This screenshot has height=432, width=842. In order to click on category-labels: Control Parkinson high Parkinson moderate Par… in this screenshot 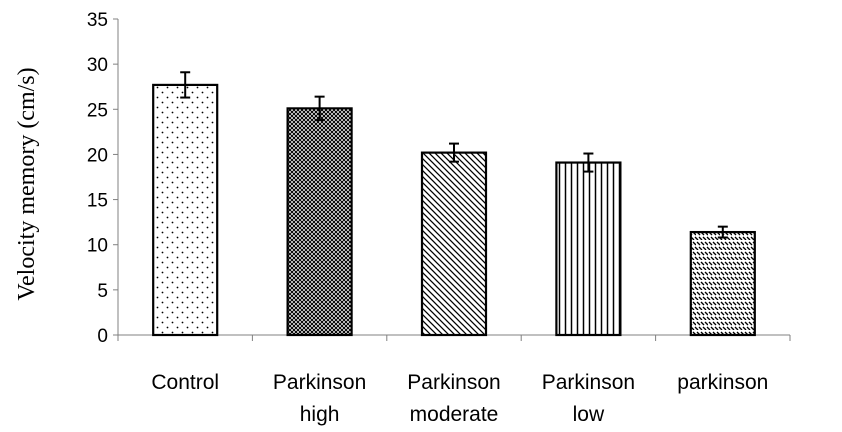, I will do `click(459, 398)`.